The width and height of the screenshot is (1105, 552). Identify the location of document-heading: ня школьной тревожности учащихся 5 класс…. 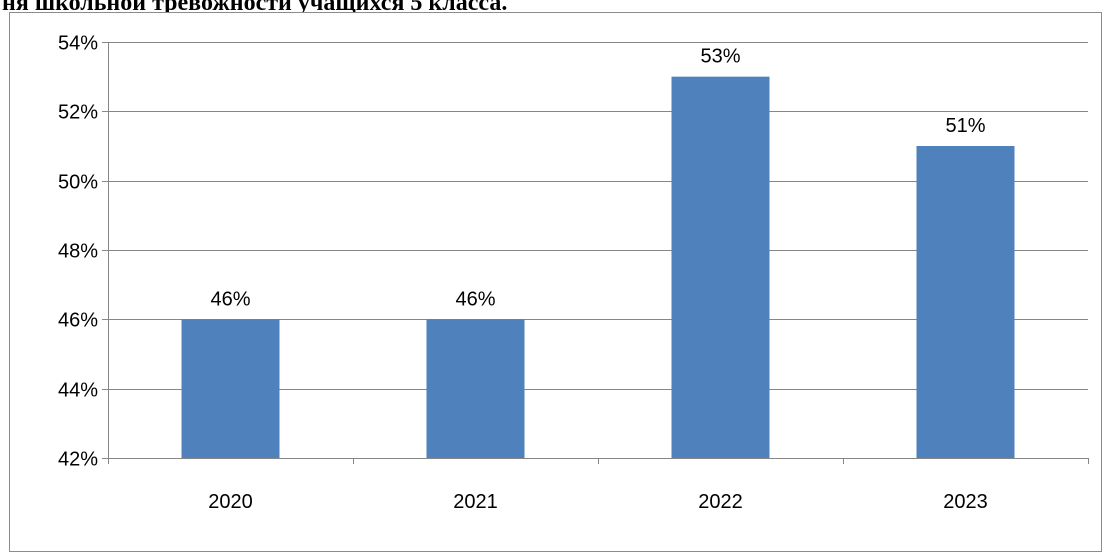
(255, 6).